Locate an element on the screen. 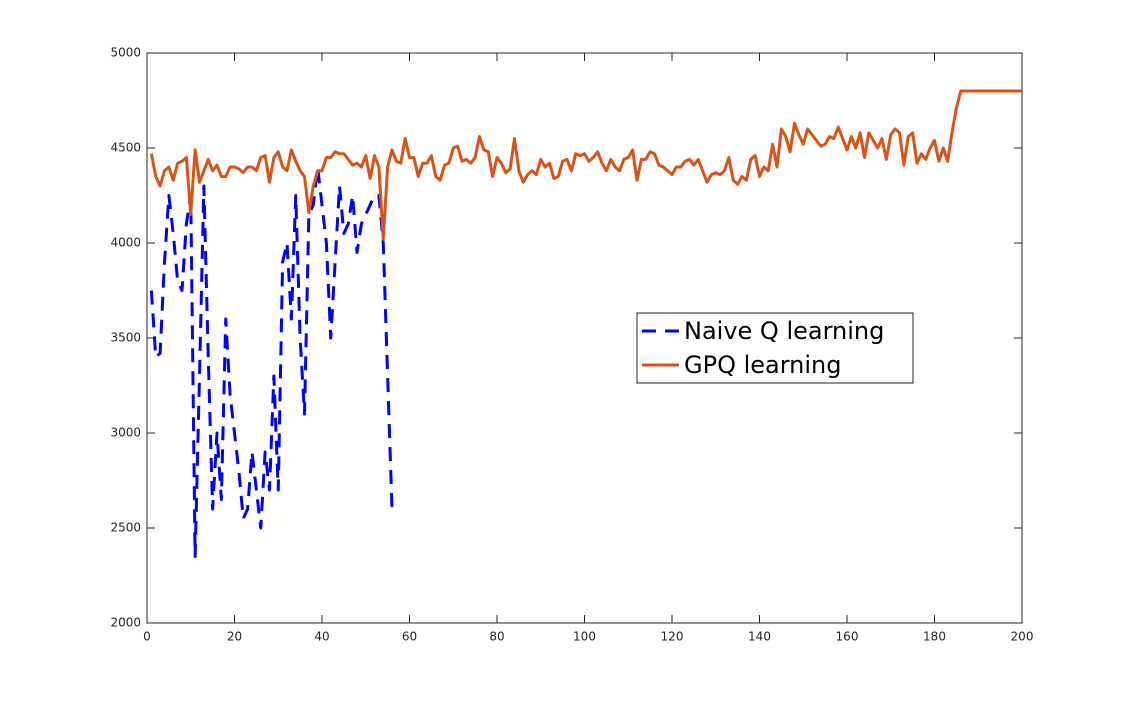  x-tick-label: 60 is located at coordinates (409, 637).